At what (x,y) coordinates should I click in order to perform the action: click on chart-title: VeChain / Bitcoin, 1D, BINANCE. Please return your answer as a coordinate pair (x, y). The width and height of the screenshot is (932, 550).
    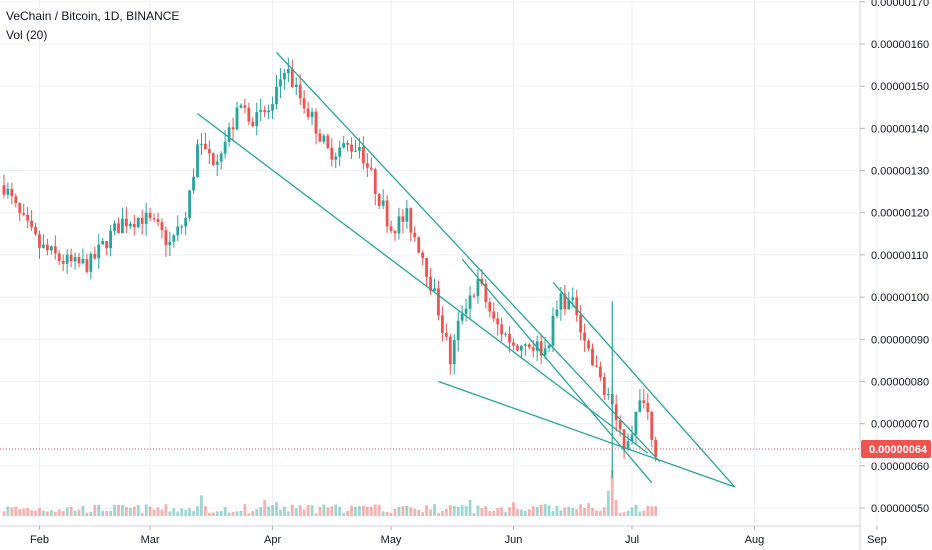
    Looking at the image, I should click on (93, 16).